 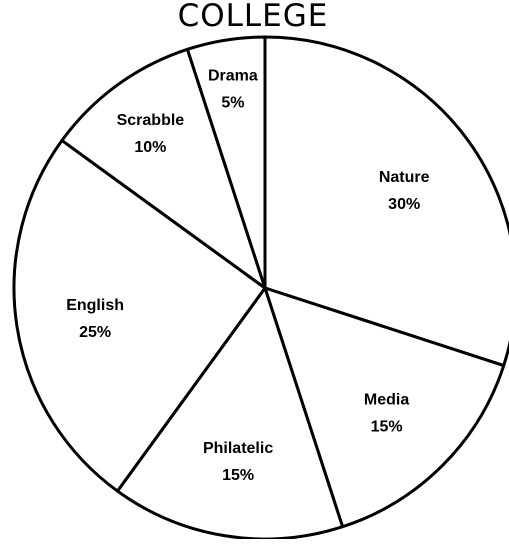 What do you see at coordinates (232, 103) in the screenshot?
I see `slice-value-drama: 5%` at bounding box center [232, 103].